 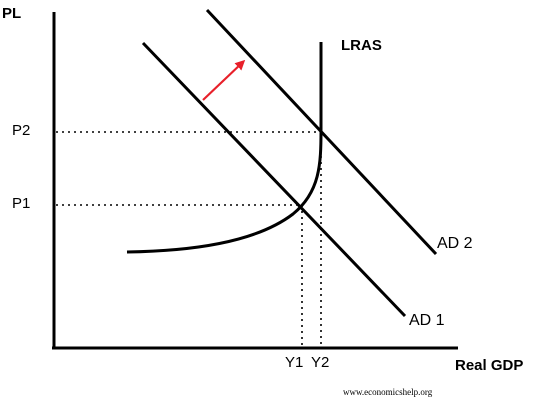 I want to click on ad2-label: AD 2, so click(x=455, y=243).